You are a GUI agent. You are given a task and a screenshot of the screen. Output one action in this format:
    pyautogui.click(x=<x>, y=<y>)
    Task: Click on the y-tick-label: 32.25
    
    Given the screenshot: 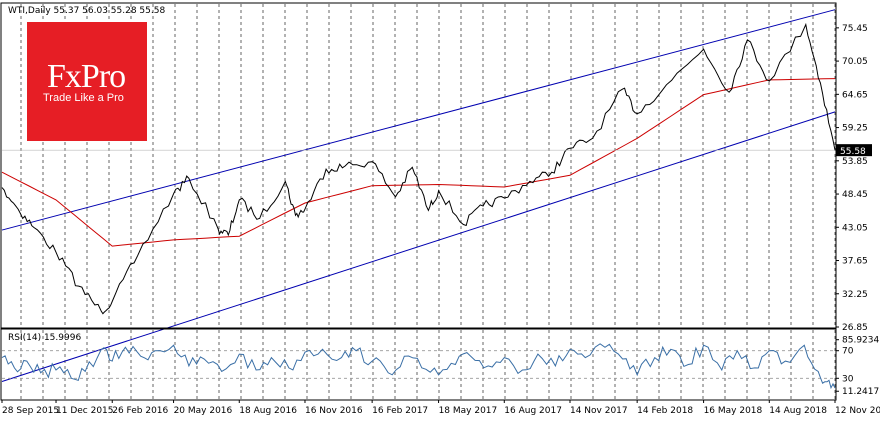 What is the action you would take?
    pyautogui.click(x=855, y=295)
    